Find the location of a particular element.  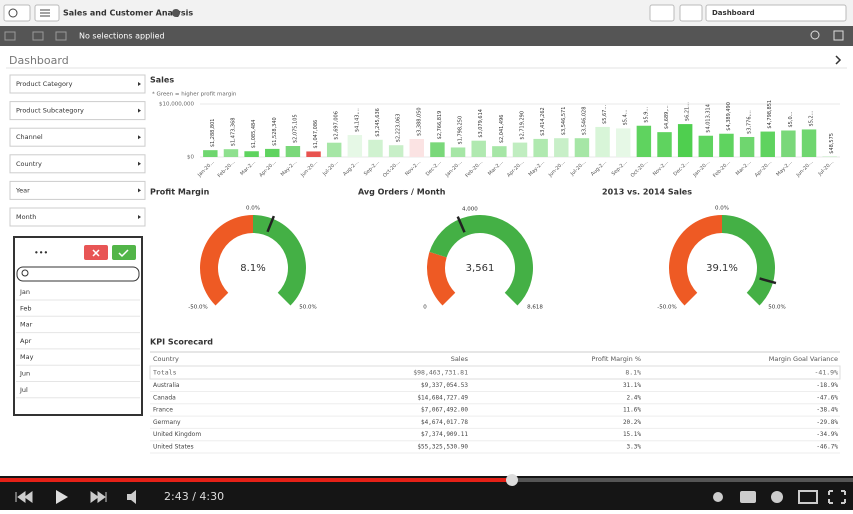

present-button is located at coordinates (662, 13).